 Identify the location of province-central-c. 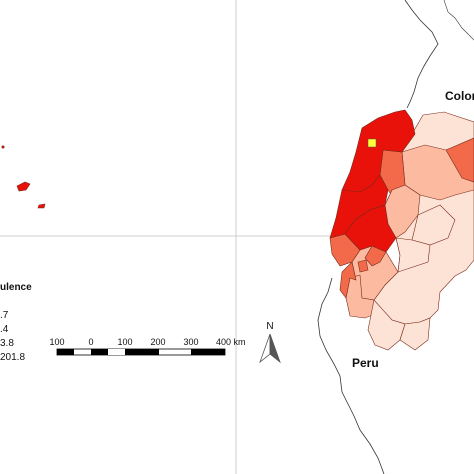
(413, 255).